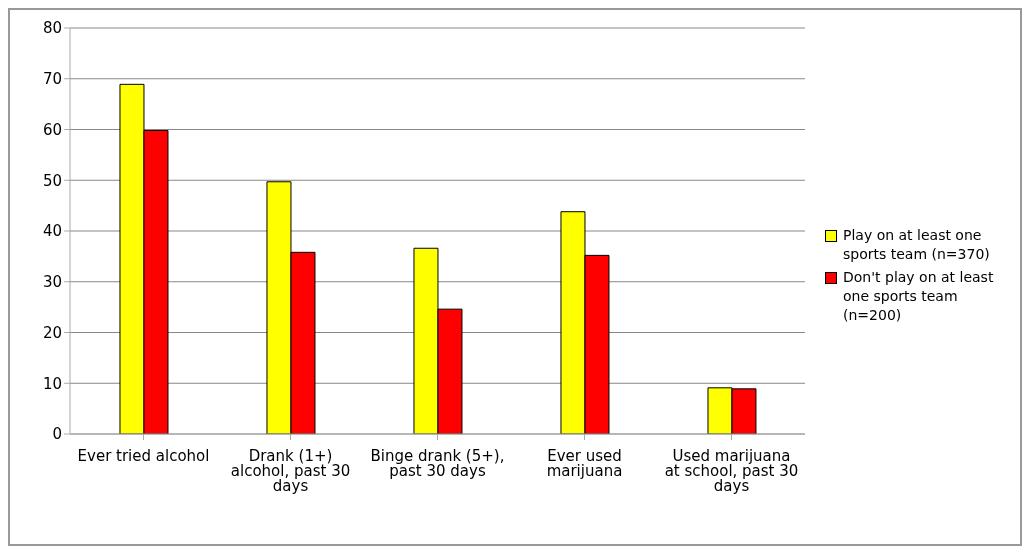 The image size is (1033, 550). I want to click on y-tick-label: 0, so click(57, 434).